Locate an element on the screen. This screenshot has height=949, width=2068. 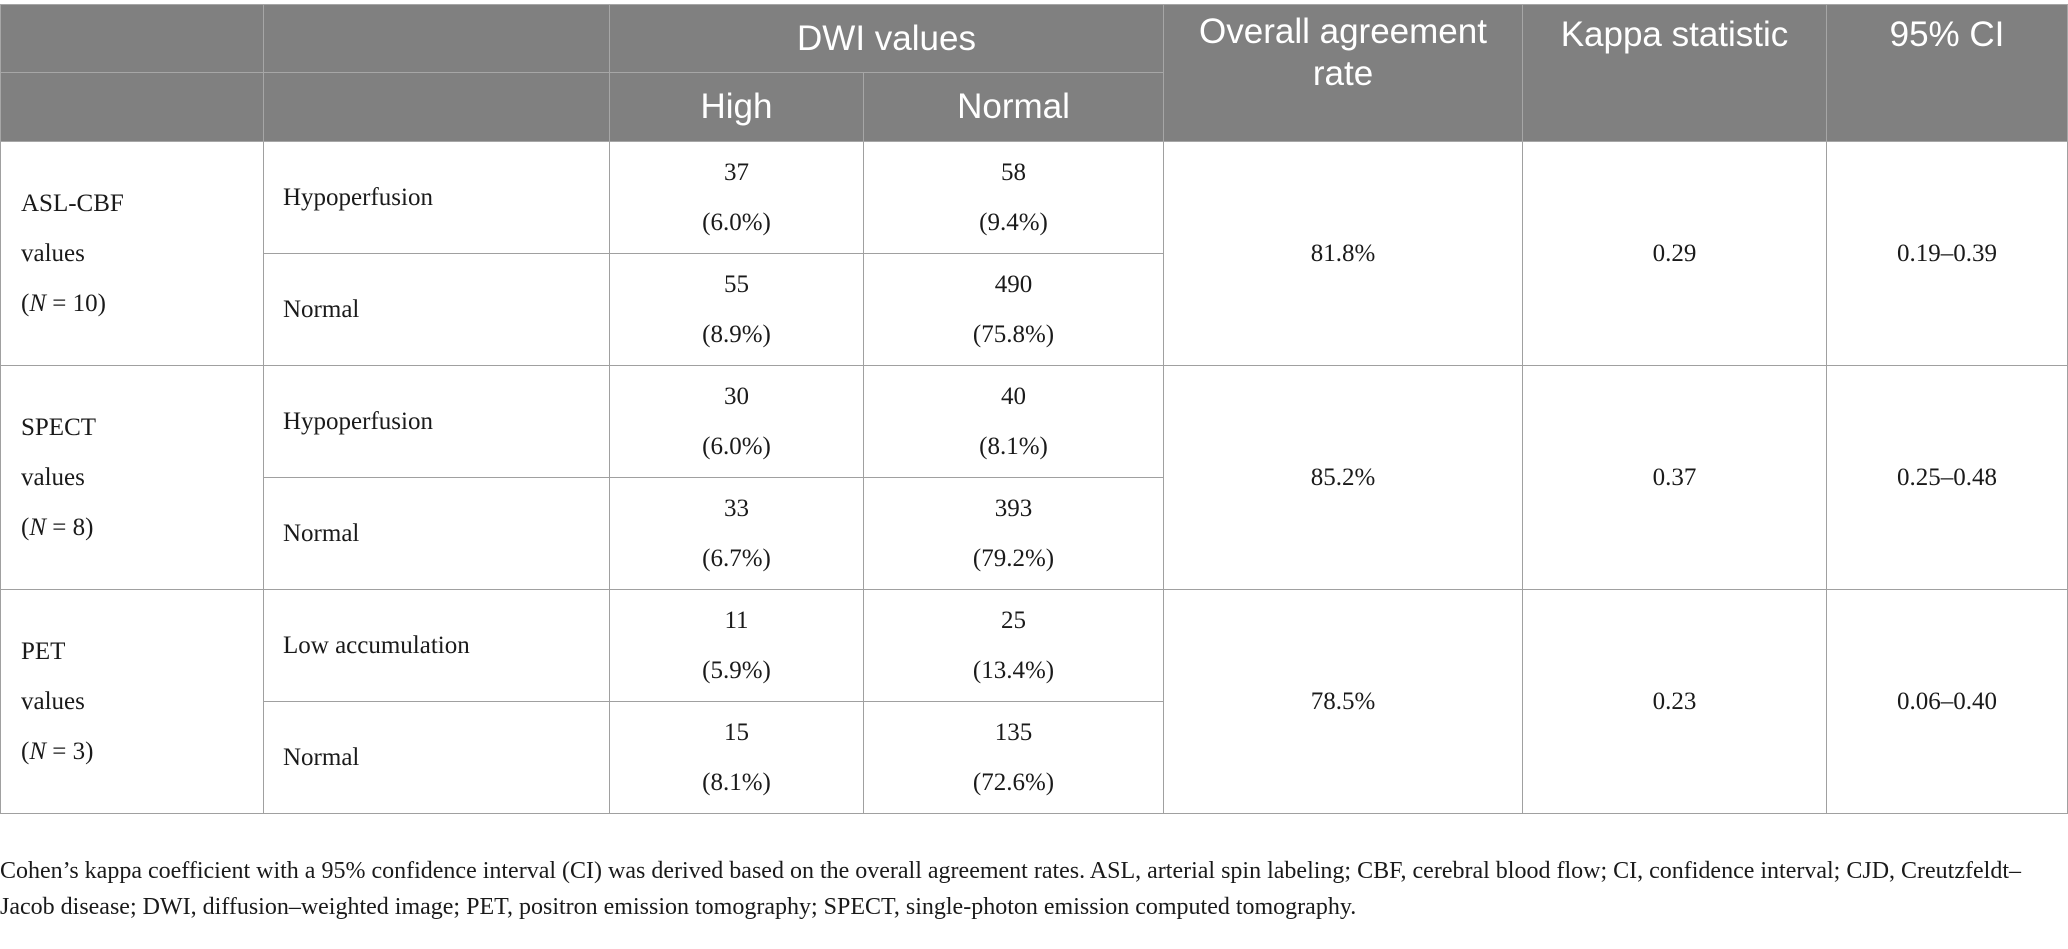
cell-high: 15 (8.1%) is located at coordinates (736, 757).